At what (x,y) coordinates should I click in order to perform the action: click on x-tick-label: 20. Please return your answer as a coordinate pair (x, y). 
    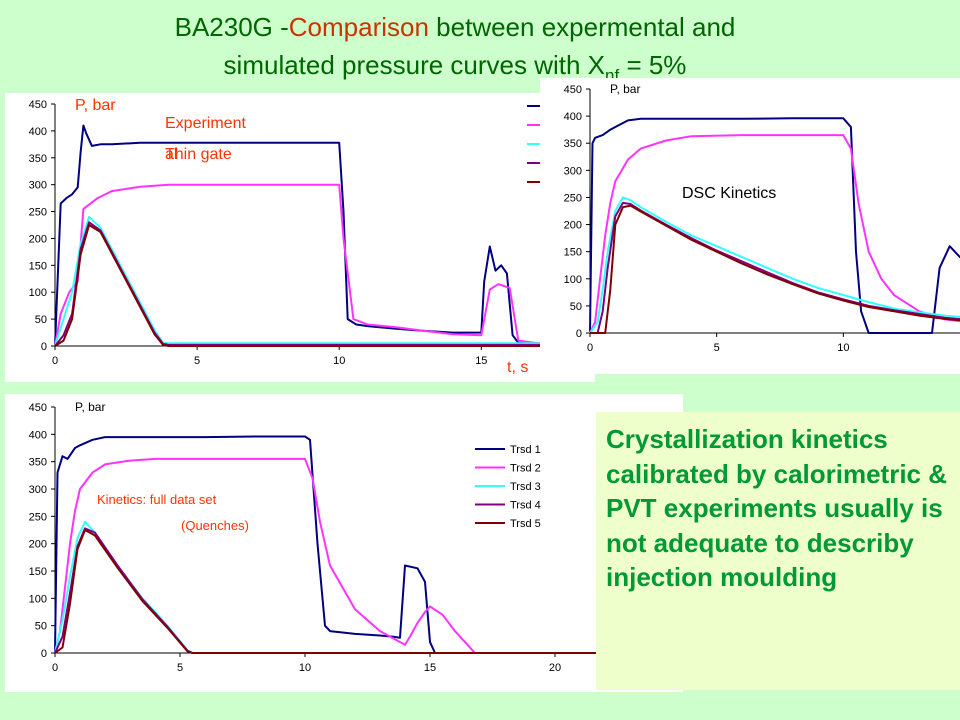
    Looking at the image, I should click on (555, 668).